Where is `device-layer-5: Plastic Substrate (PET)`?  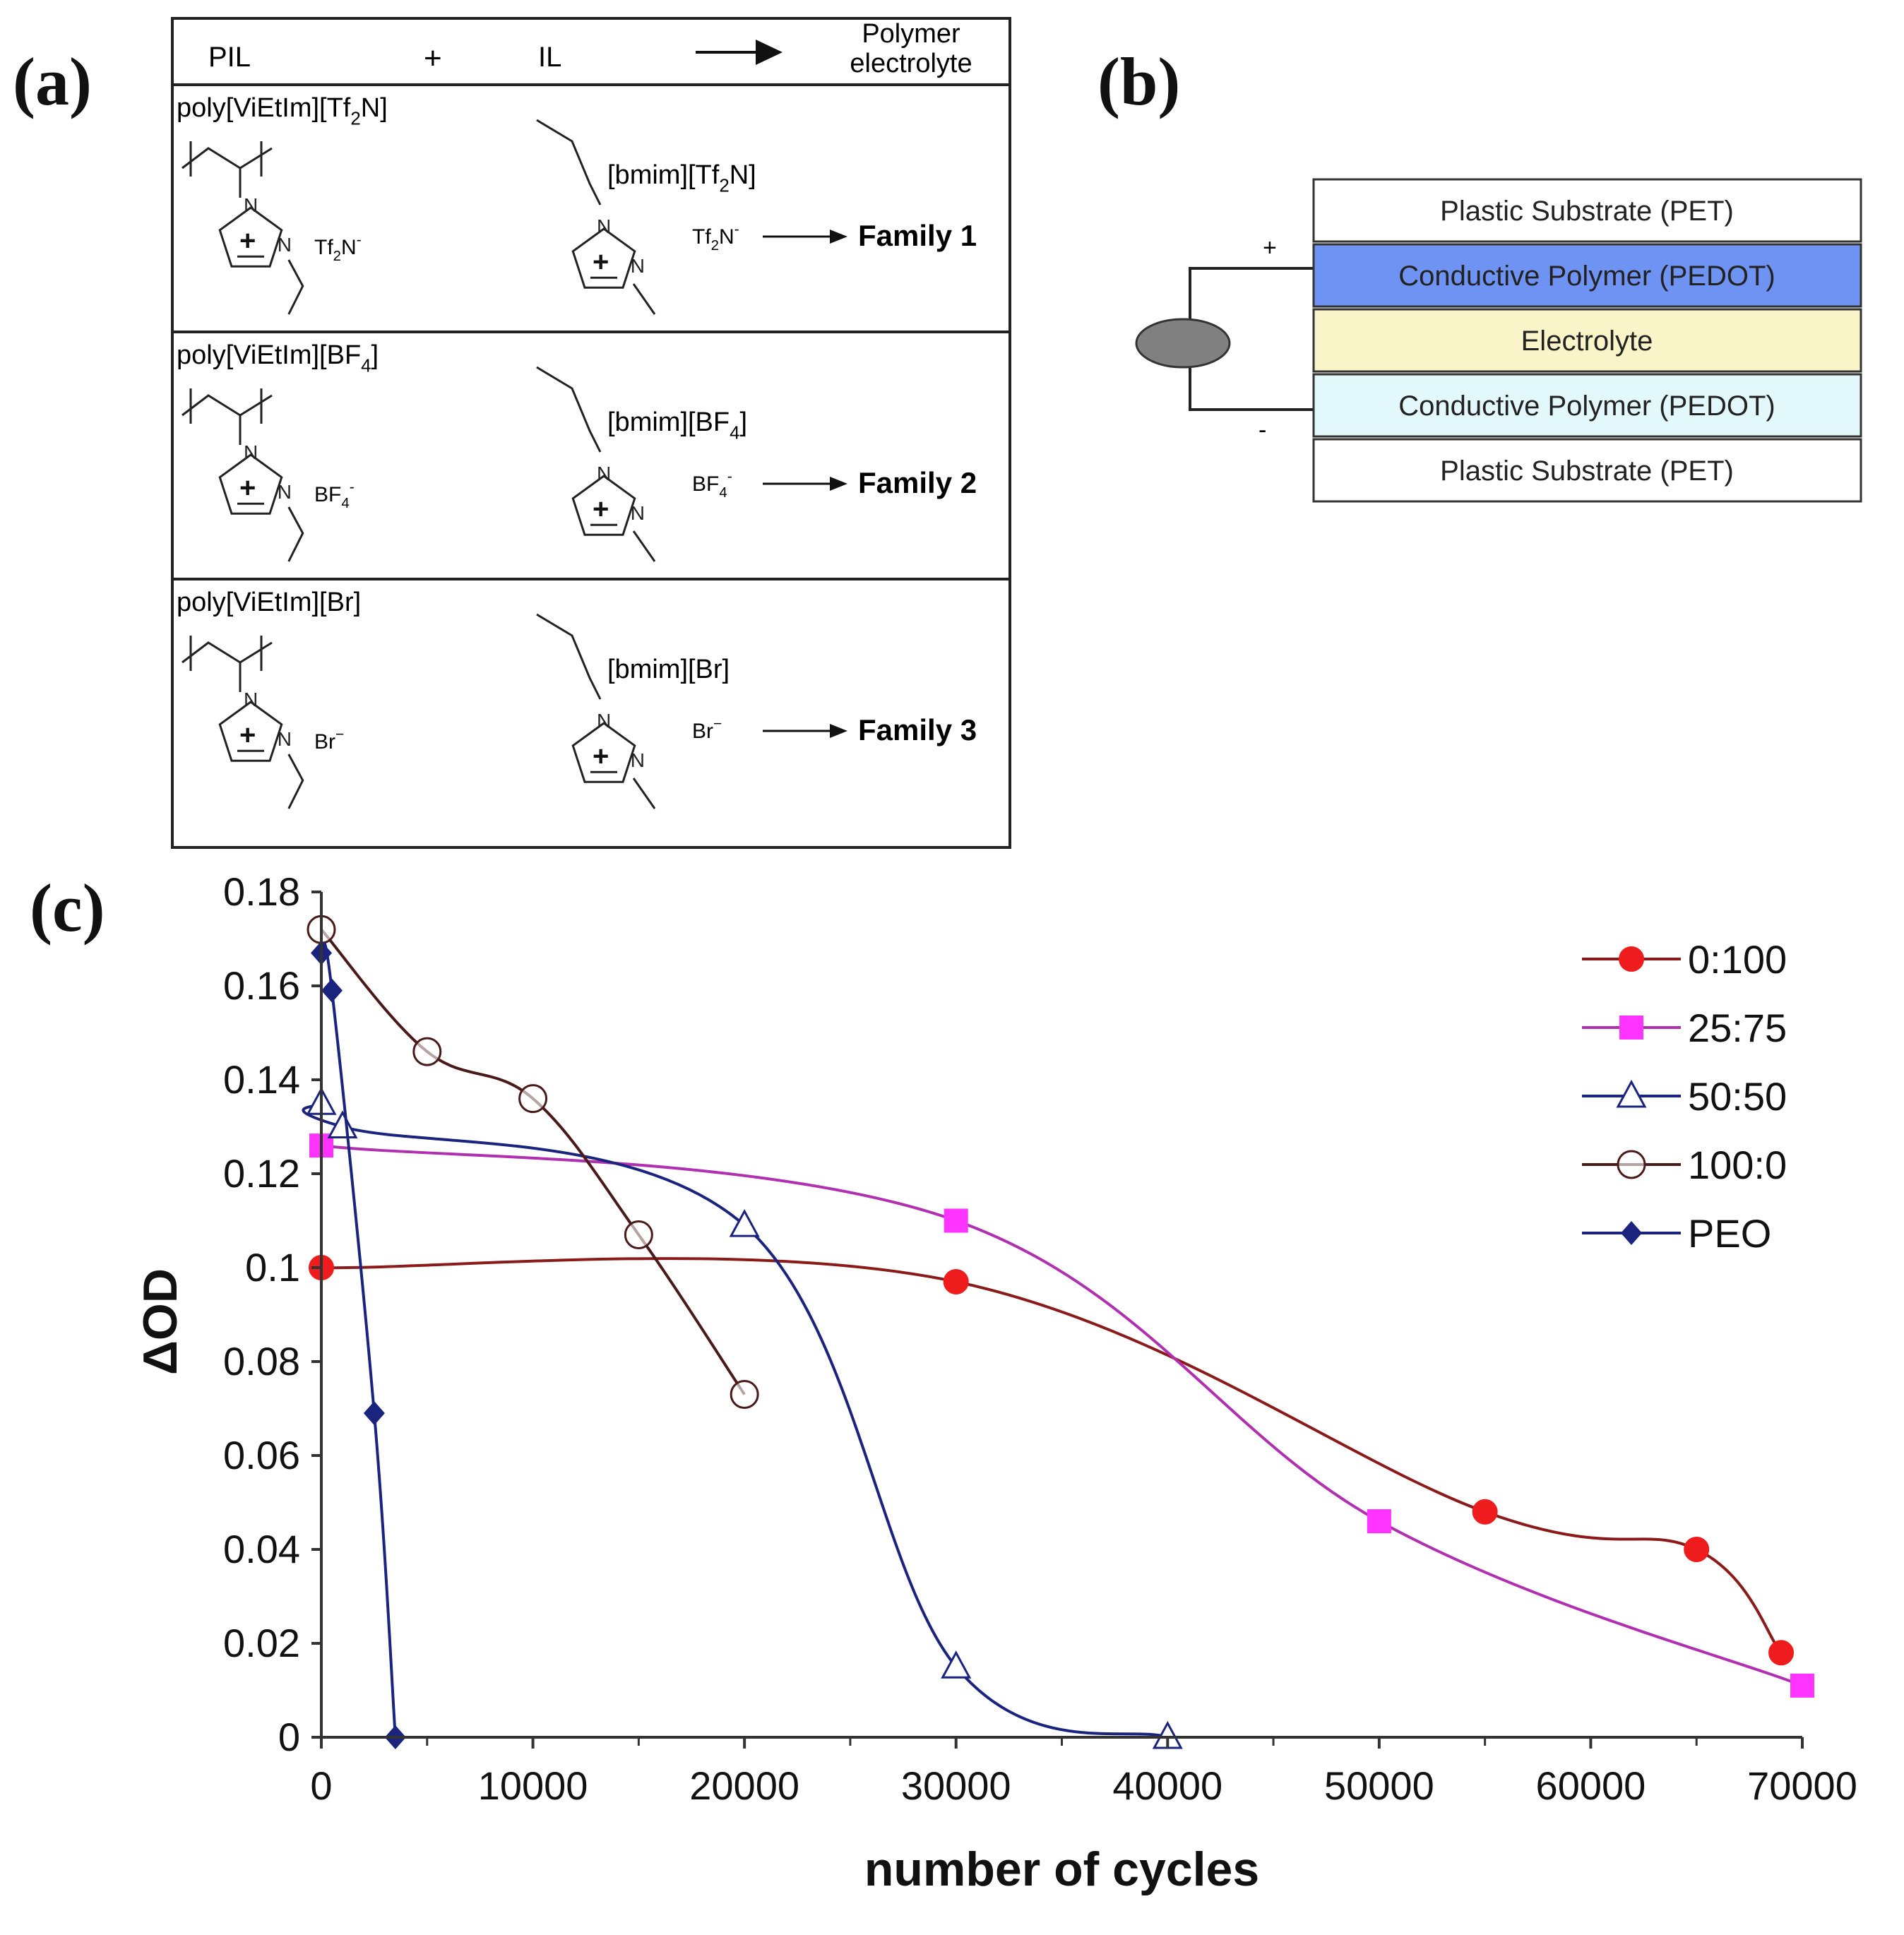 device-layer-5: Plastic Substrate (PET) is located at coordinates (1587, 470).